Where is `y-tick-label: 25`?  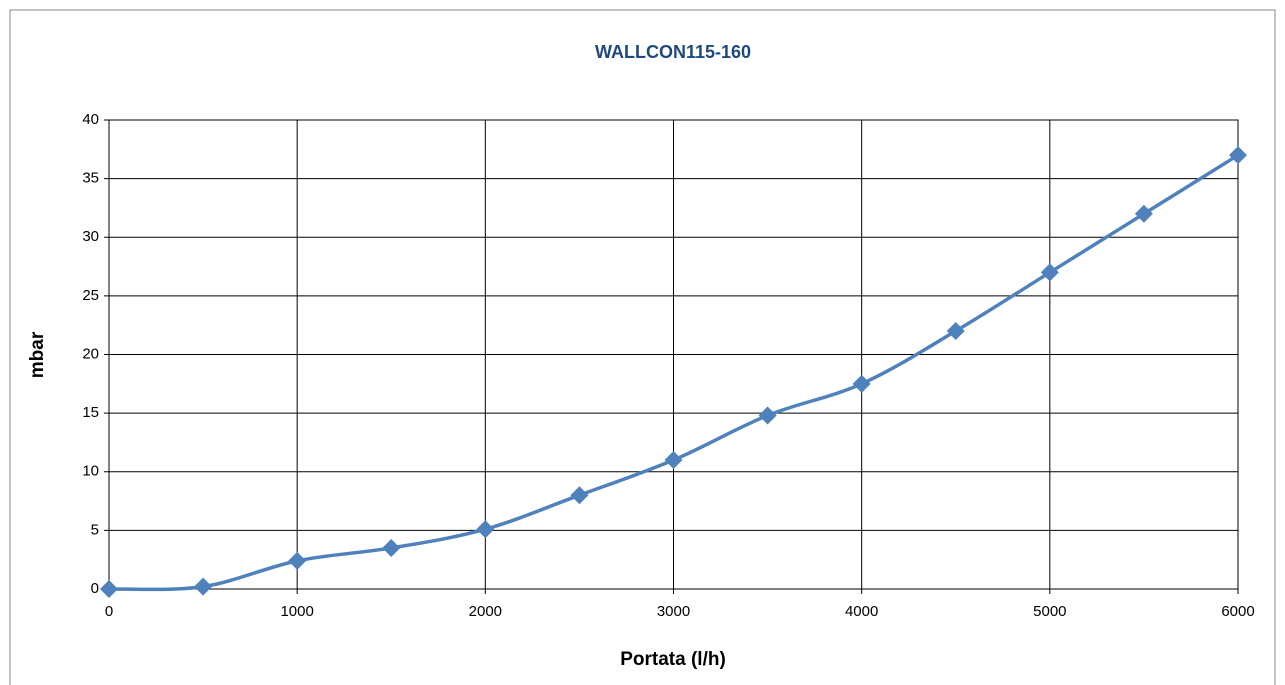
y-tick-label: 25 is located at coordinates (90, 295).